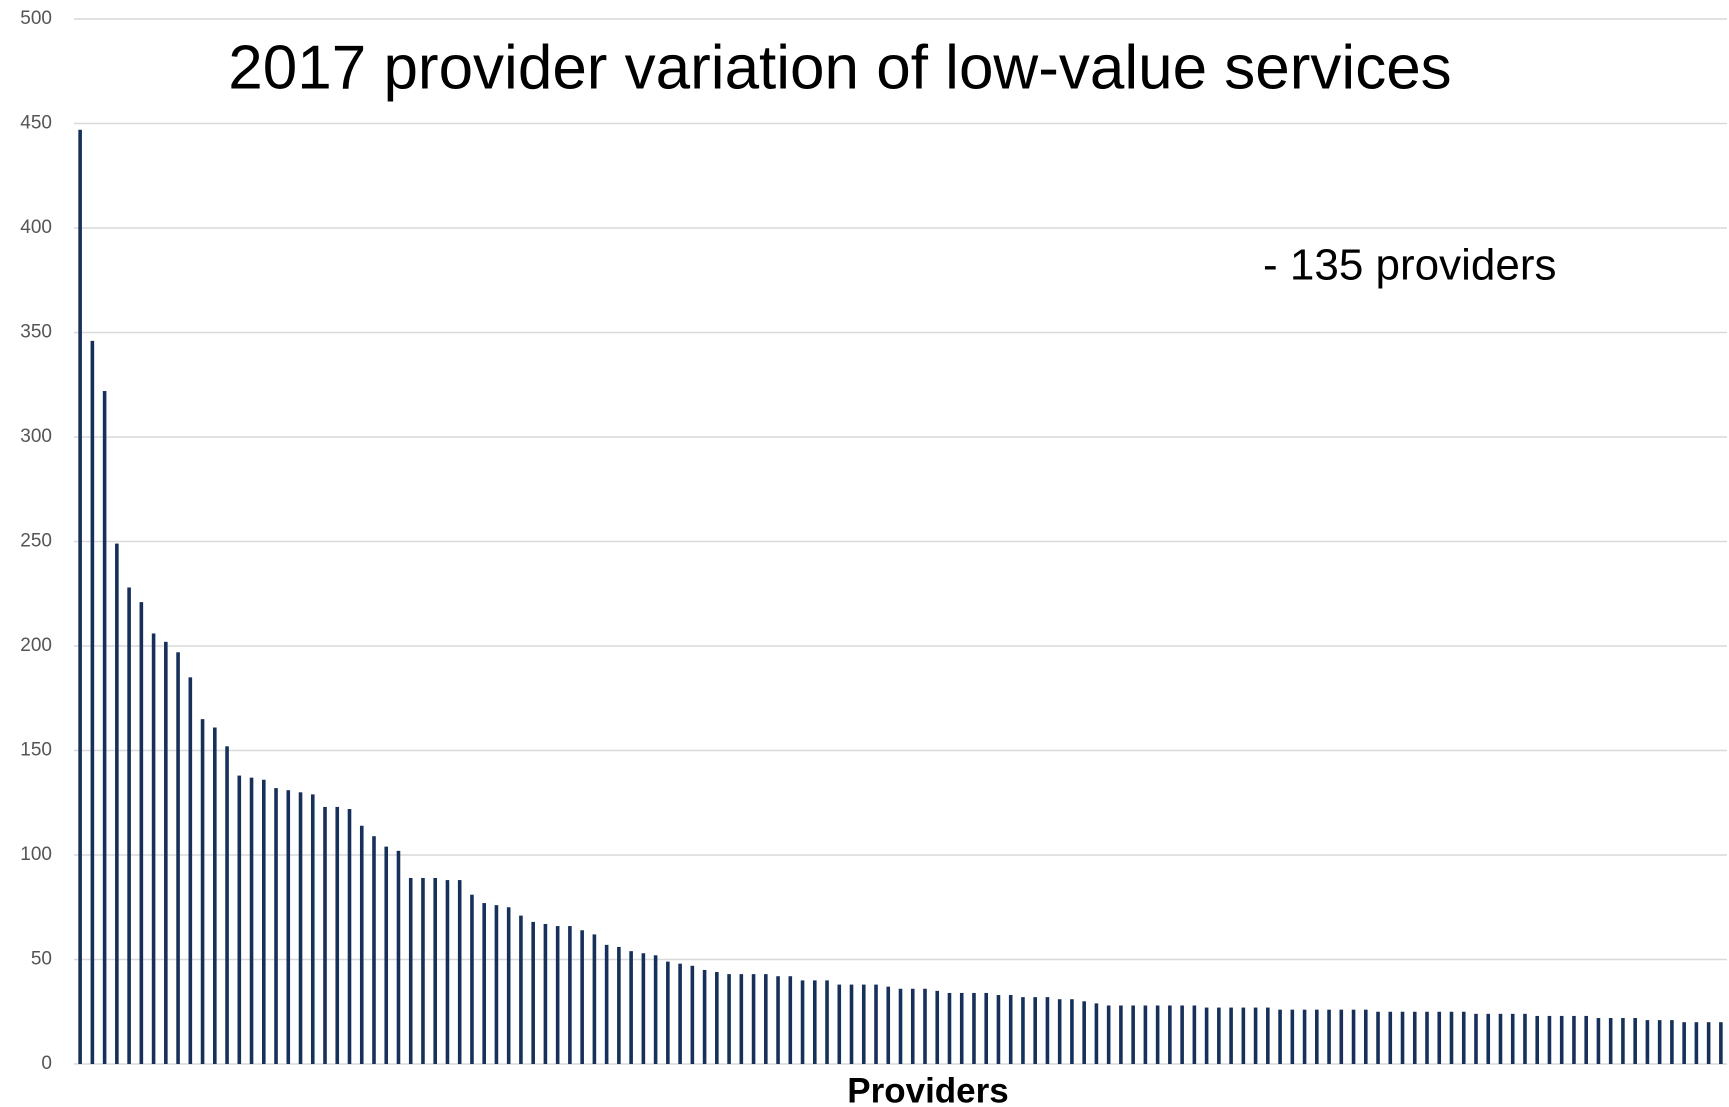 Image resolution: width=1729 pixels, height=1107 pixels. What do you see at coordinates (36, 332) in the screenshot?
I see `y-tick-label: 350` at bounding box center [36, 332].